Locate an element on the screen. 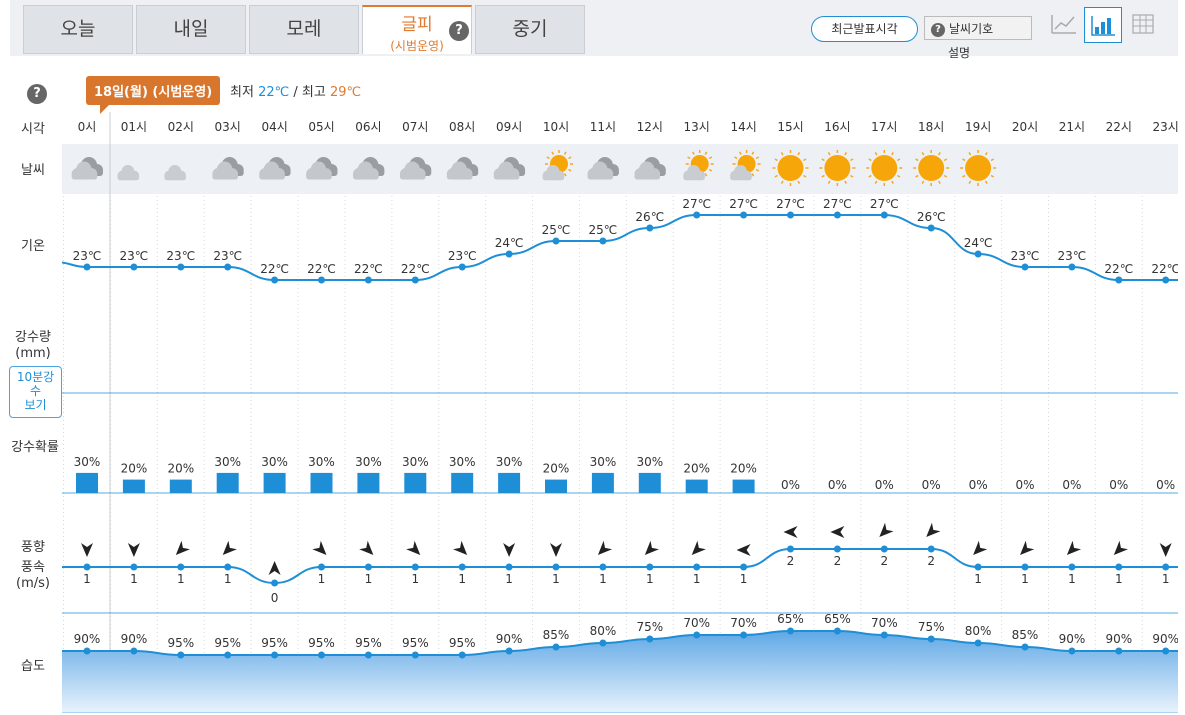  weather-legend-button: ? 날씨기호 is located at coordinates (978, 28).